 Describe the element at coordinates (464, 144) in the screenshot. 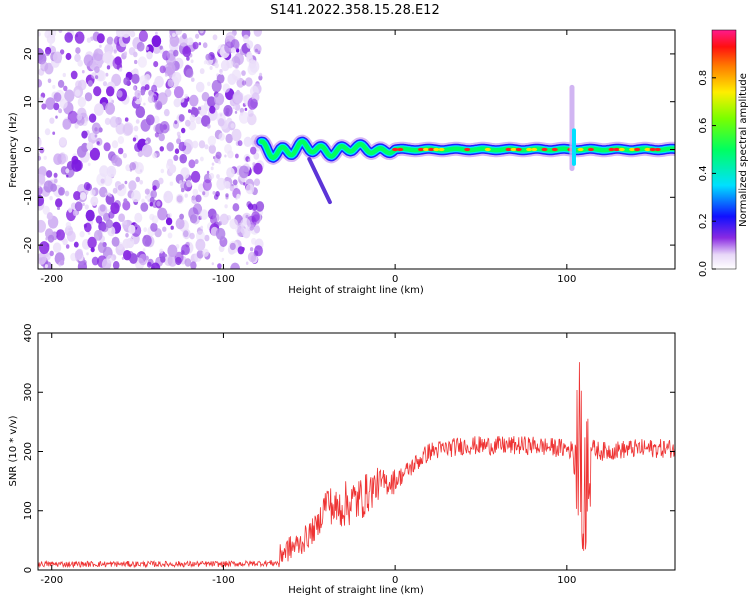

I see `signal-trace` at that location.